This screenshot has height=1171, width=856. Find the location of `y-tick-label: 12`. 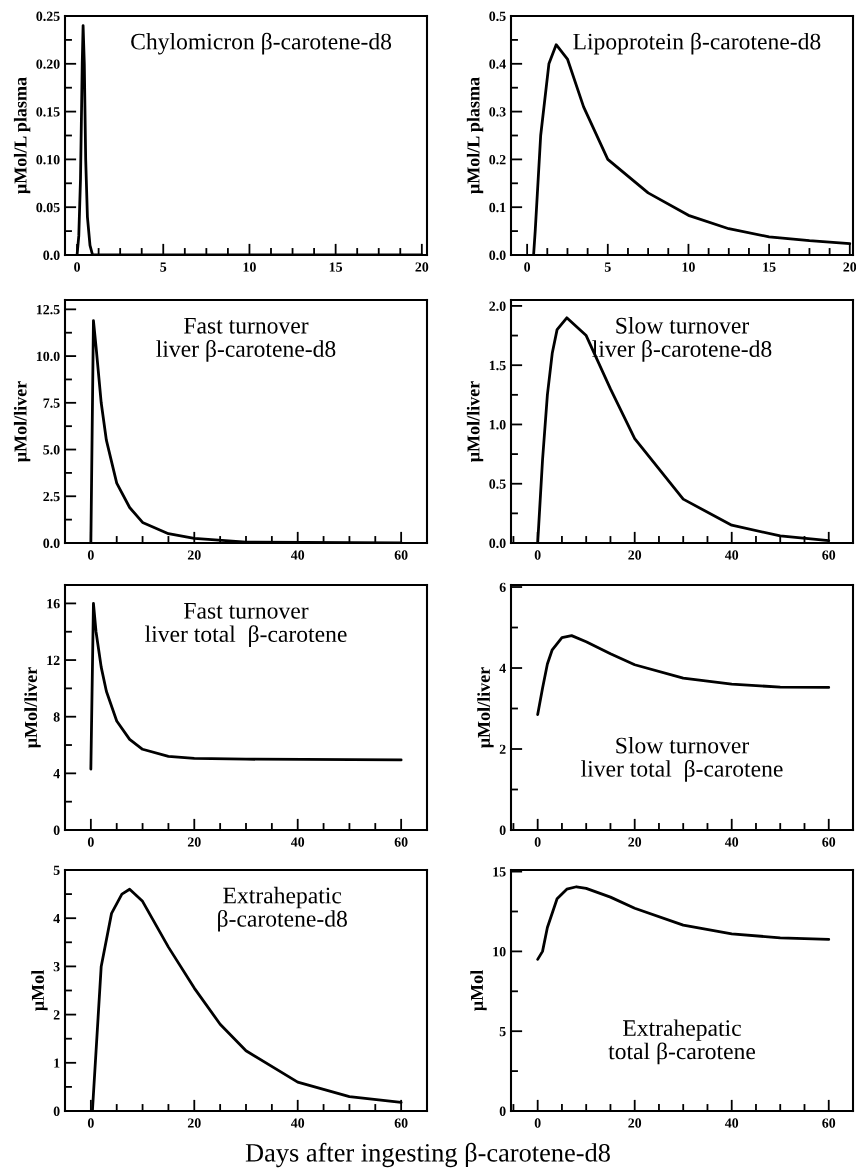

y-tick-label: 12 is located at coordinates (53, 660).